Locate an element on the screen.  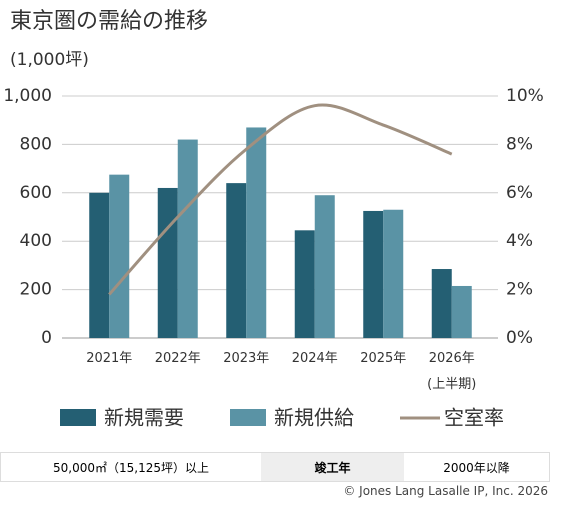
criteria-cell: 2000年以降 is located at coordinates (476, 467).